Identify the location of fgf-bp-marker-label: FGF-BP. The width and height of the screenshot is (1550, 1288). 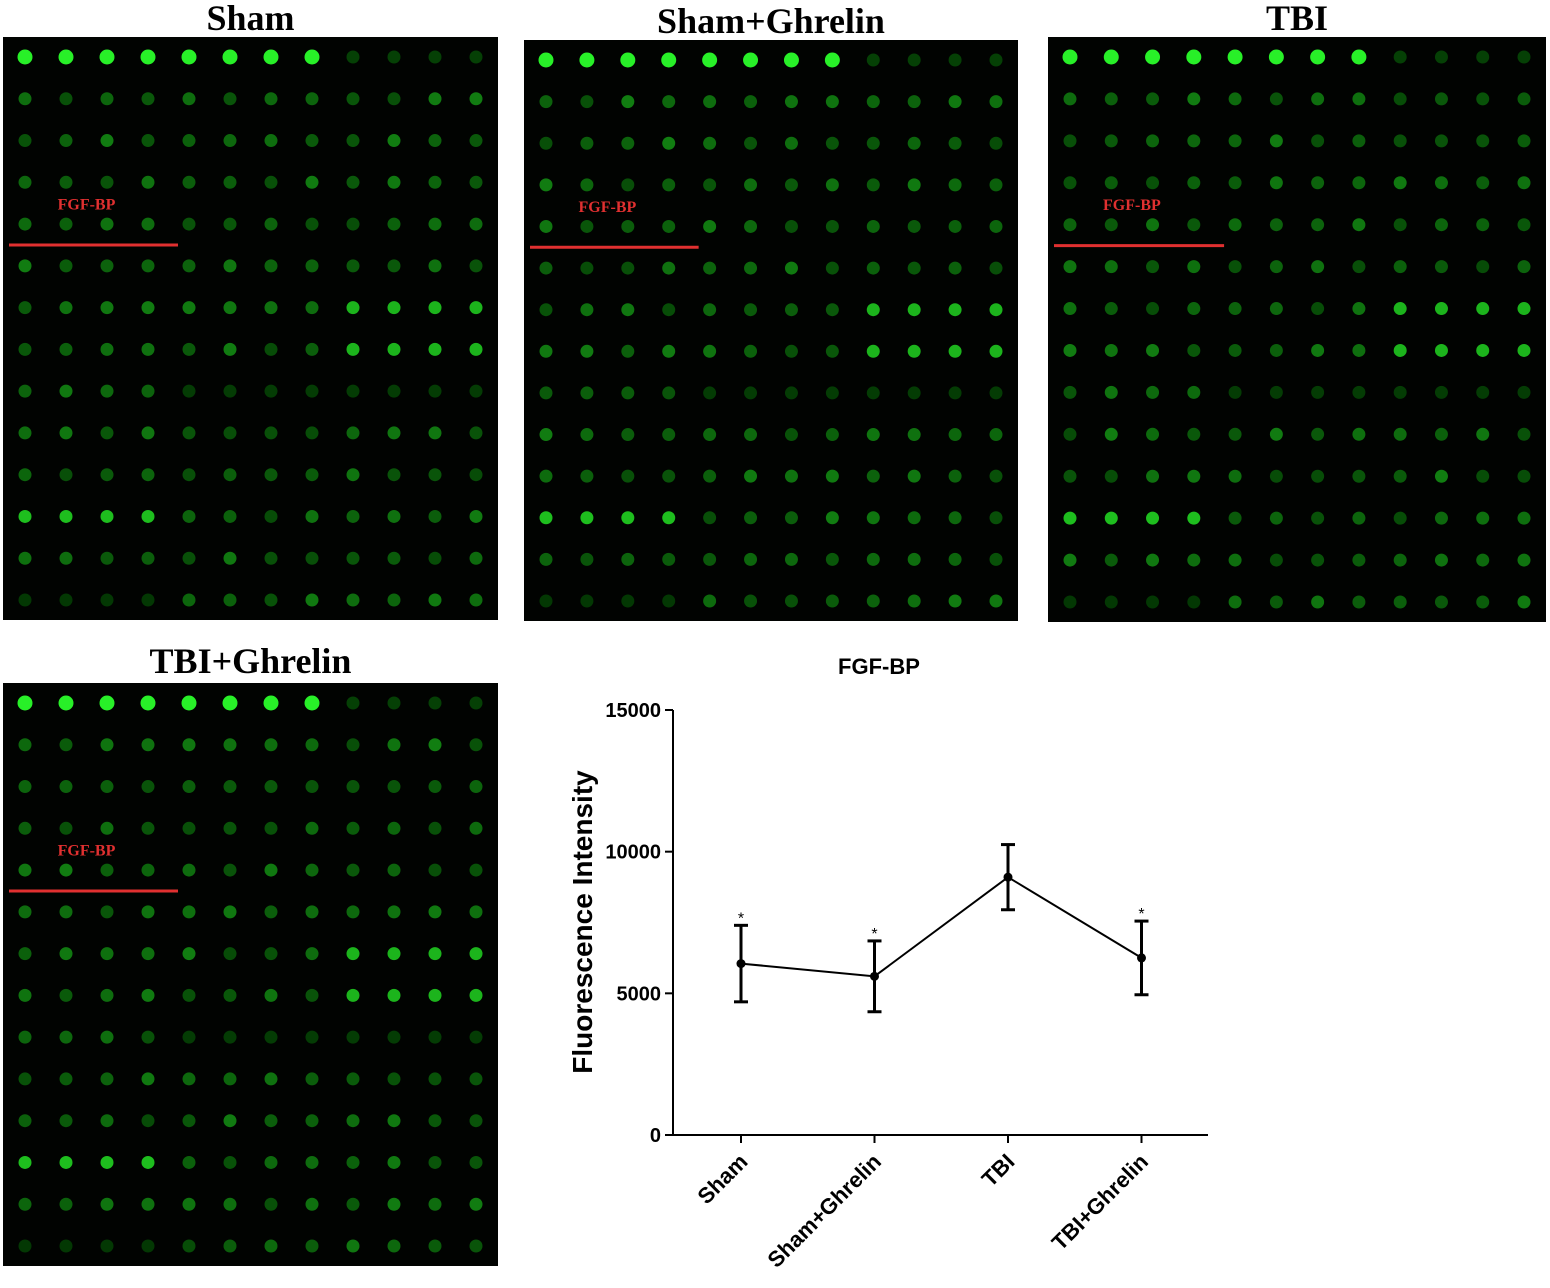
(87, 204).